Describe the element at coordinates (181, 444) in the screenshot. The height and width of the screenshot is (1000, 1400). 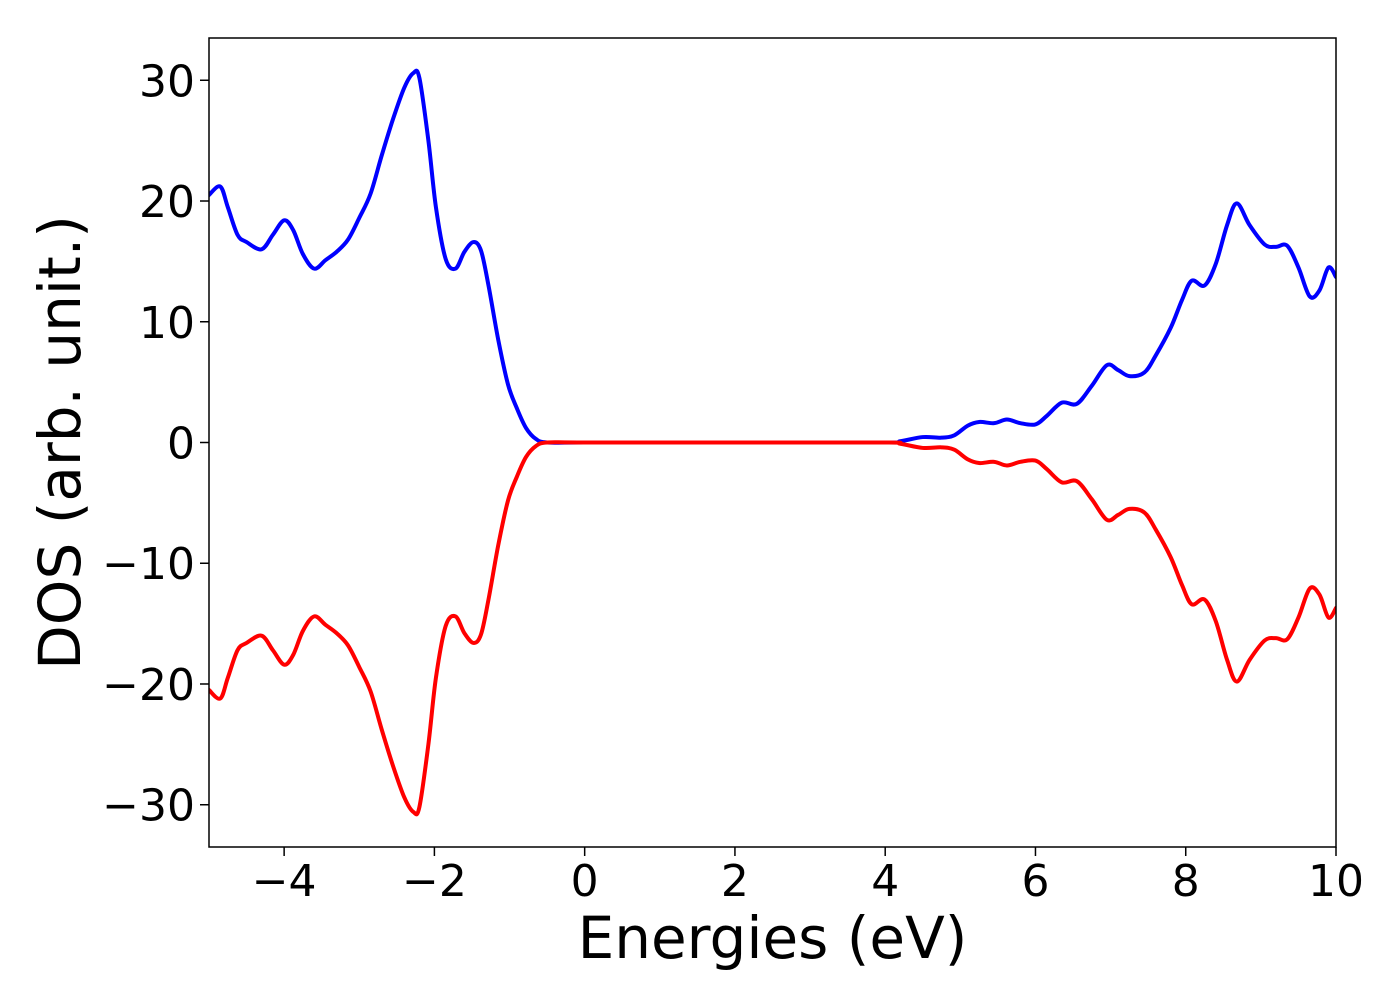
I see `y-tick-label: 0` at that location.